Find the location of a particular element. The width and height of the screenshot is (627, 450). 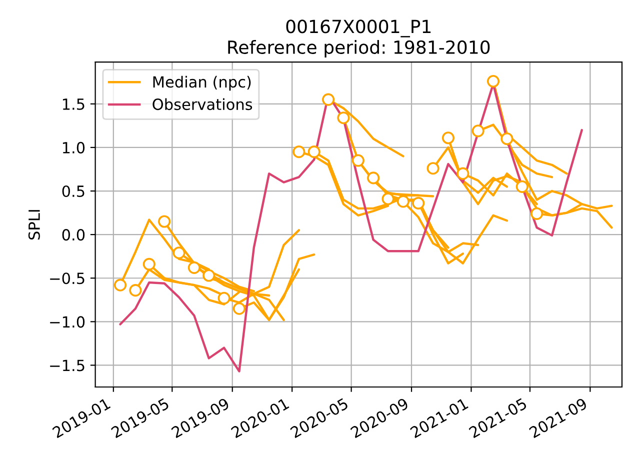

legend-label: Observations is located at coordinates (202, 104).